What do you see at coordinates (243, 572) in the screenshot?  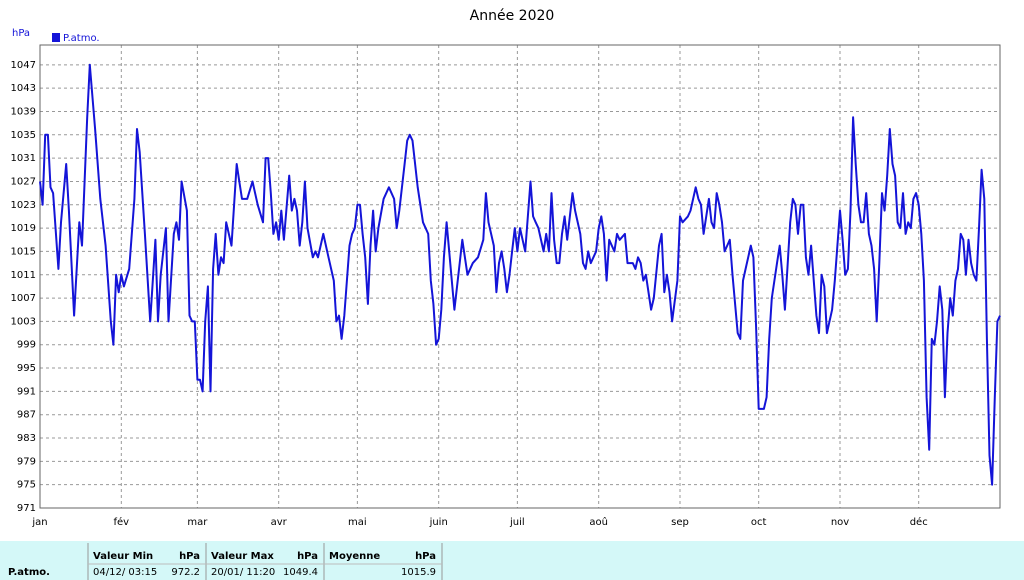 I see `stats-date: 20/01/ 11:20` at bounding box center [243, 572].